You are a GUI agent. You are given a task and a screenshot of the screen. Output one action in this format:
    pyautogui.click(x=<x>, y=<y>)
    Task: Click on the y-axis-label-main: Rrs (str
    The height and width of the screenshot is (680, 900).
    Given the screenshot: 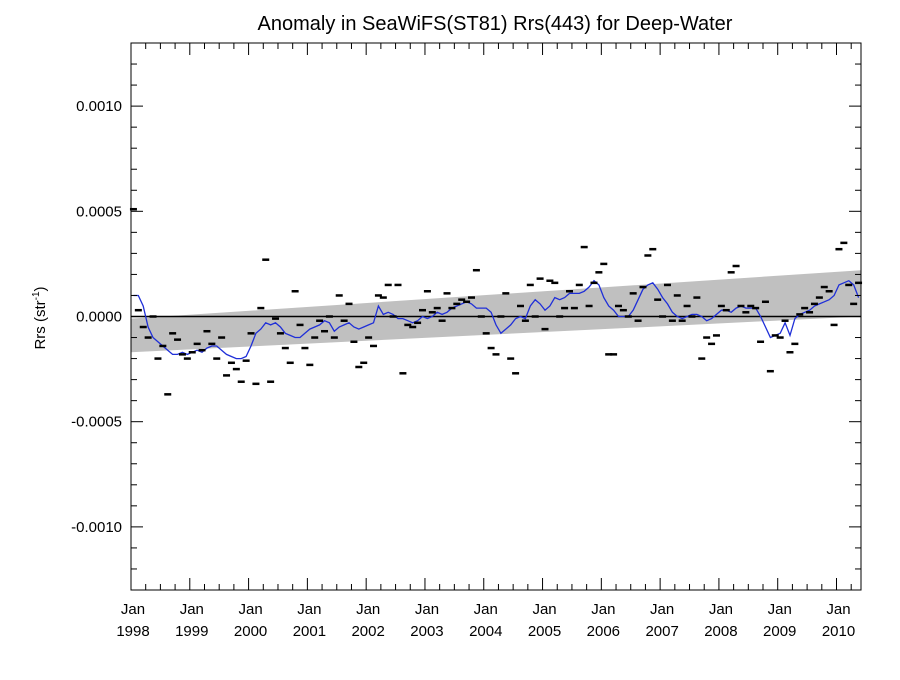 What is the action you would take?
    pyautogui.click(x=40, y=324)
    